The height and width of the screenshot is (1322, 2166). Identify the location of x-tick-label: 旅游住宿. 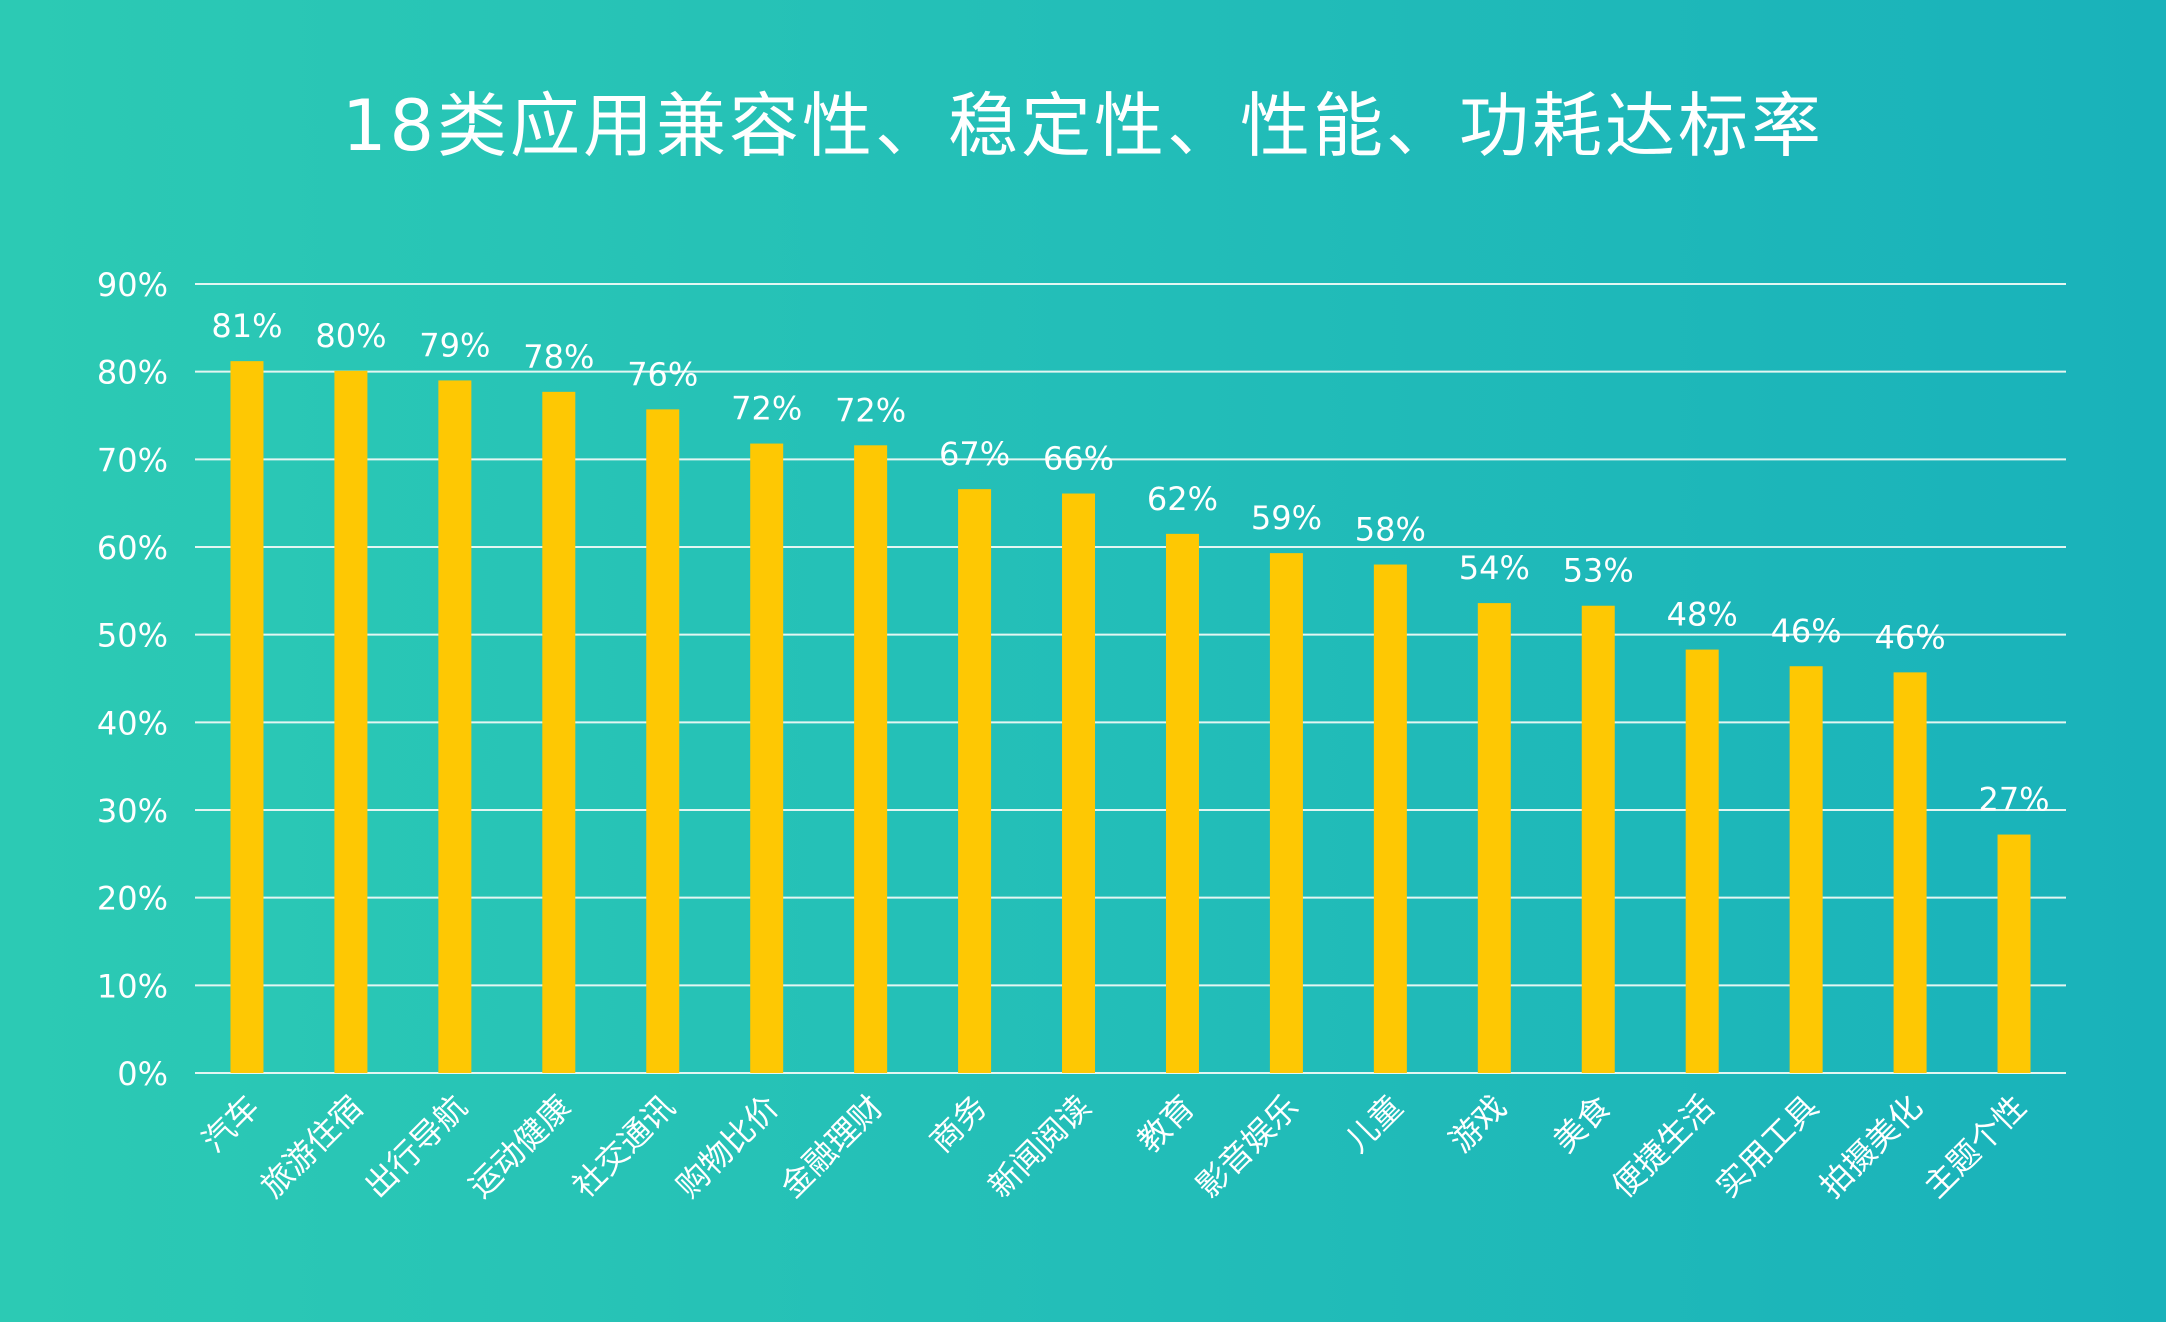
(311, 1146).